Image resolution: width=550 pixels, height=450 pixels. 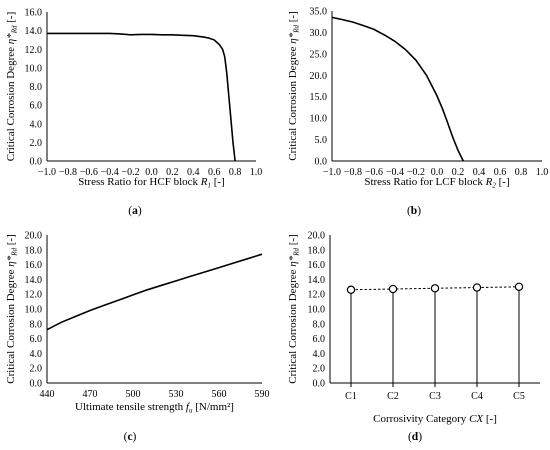 I want to click on x-tick-label: 590, so click(x=262, y=394).